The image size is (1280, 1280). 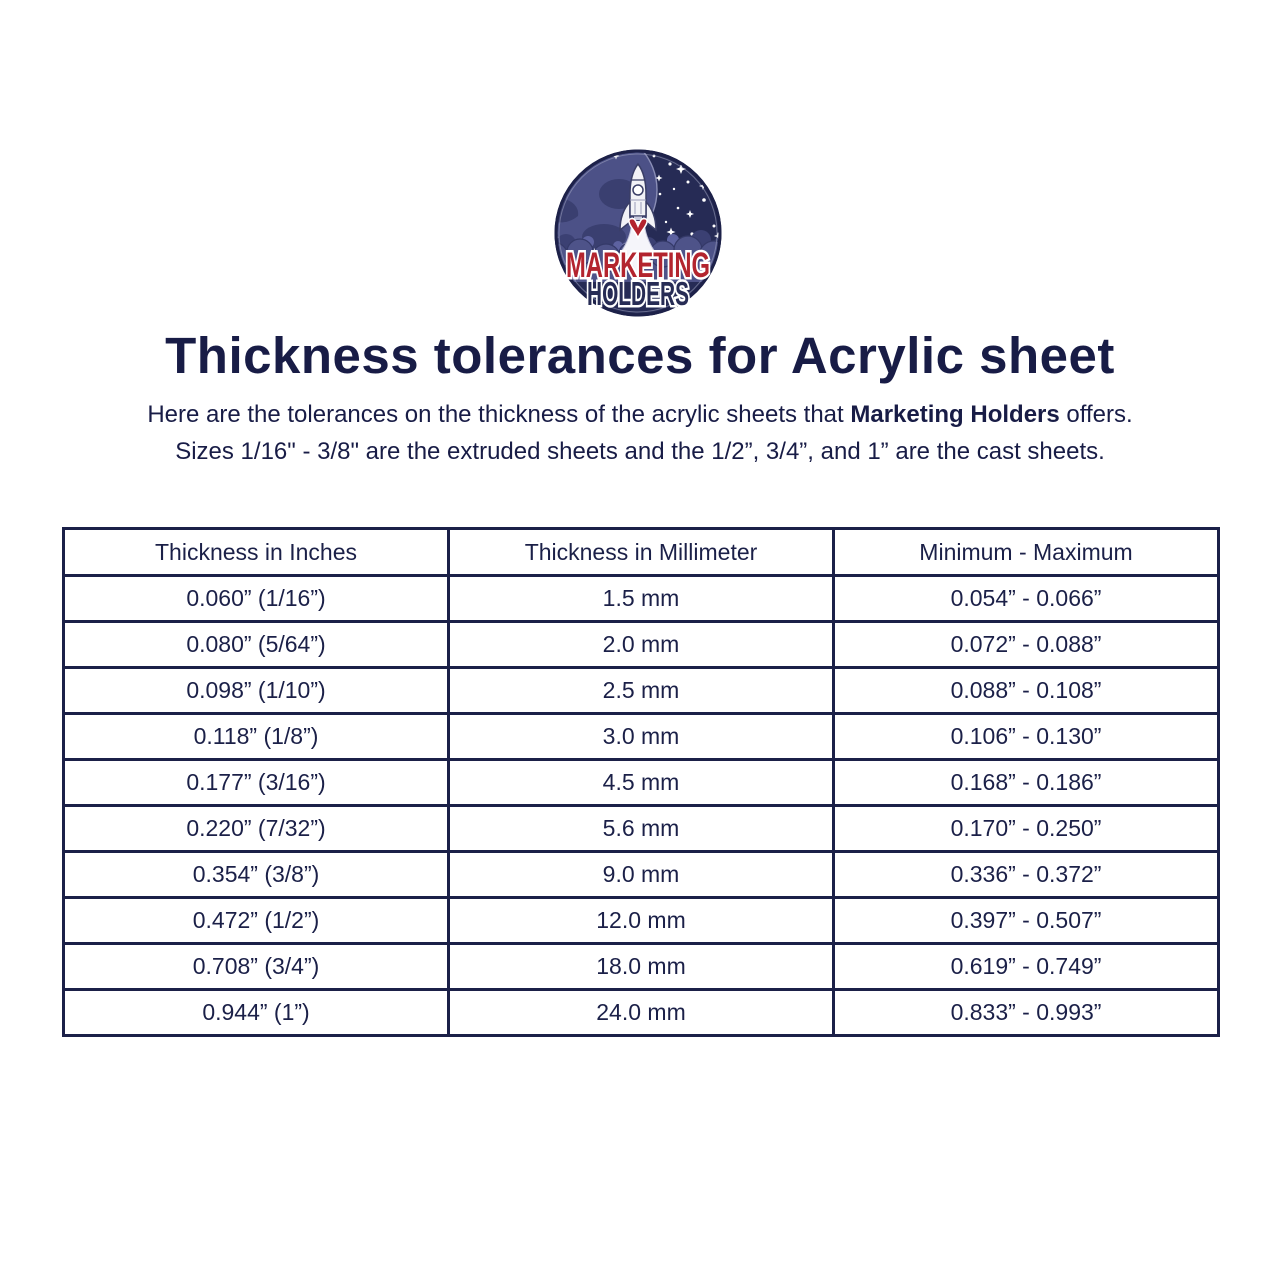 What do you see at coordinates (1026, 828) in the screenshot?
I see `table-cell: 0.170” - 0.250”` at bounding box center [1026, 828].